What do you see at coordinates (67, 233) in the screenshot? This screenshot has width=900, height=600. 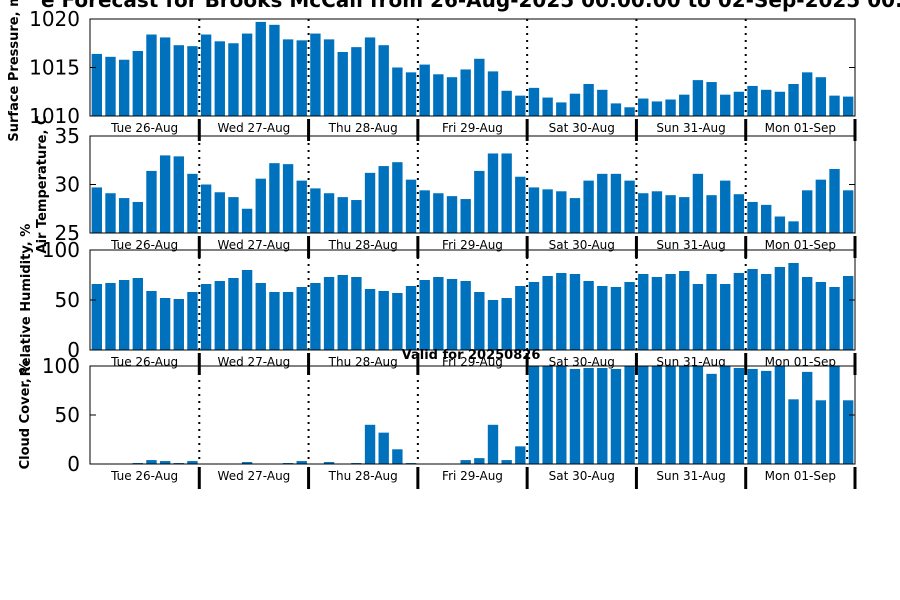 I see `y-tick-label: 25` at bounding box center [67, 233].